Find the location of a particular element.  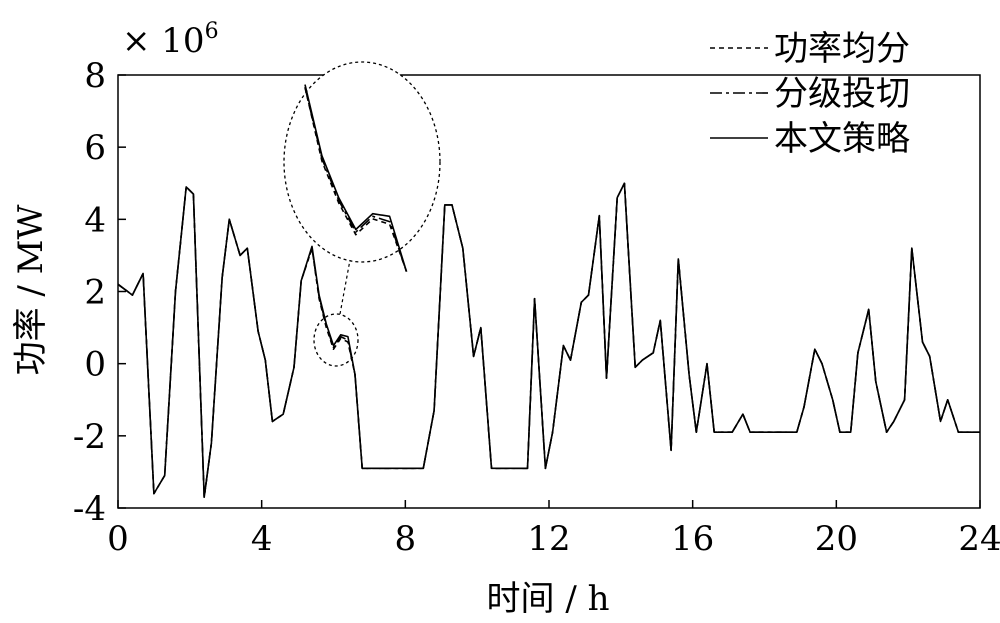

y-multiplier-label: × 106 is located at coordinates (170, 40).